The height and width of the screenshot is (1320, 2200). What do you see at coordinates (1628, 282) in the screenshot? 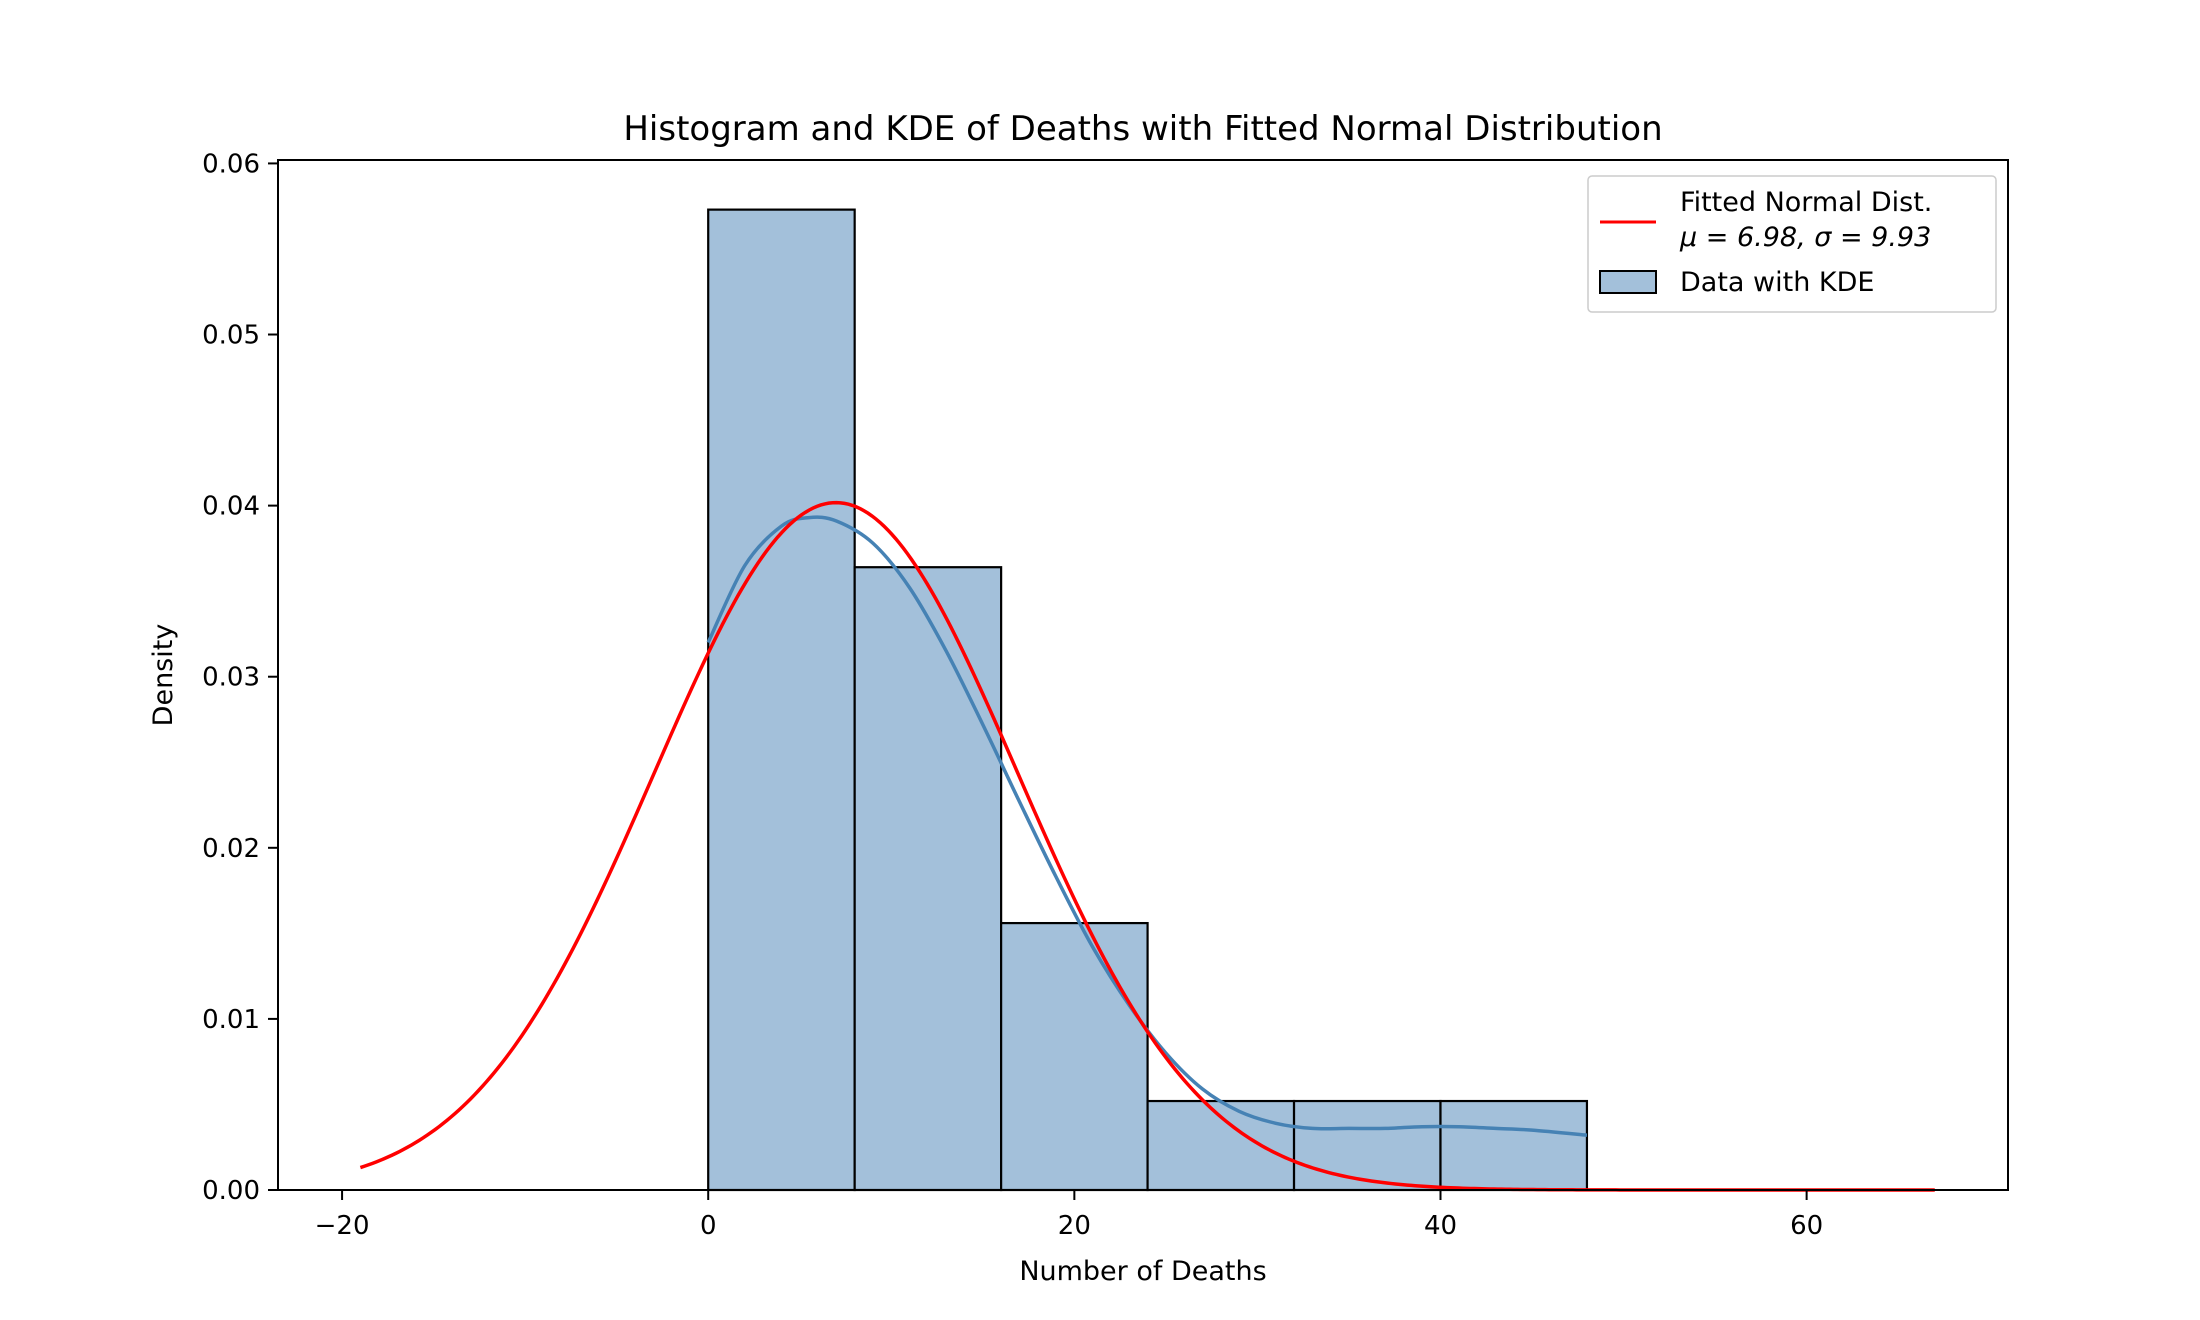
I see `legend-histogram-swatch` at bounding box center [1628, 282].